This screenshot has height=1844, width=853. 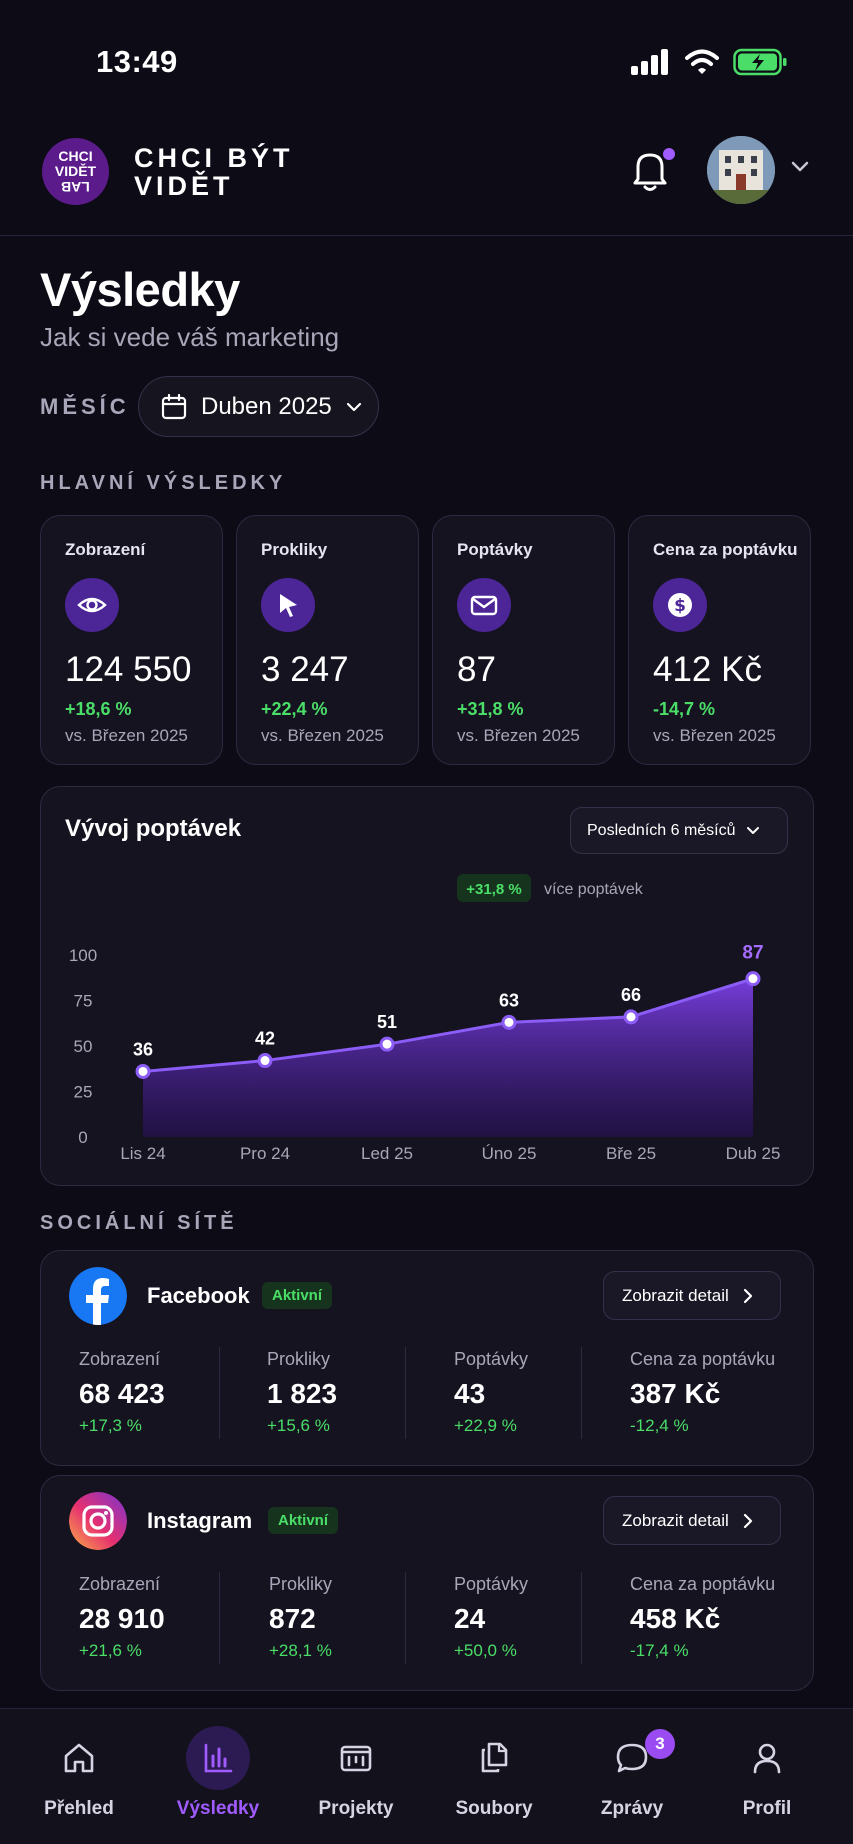 I want to click on metric-views: Zobrazení 68 423 +17,3 %, so click(x=122, y=1392).